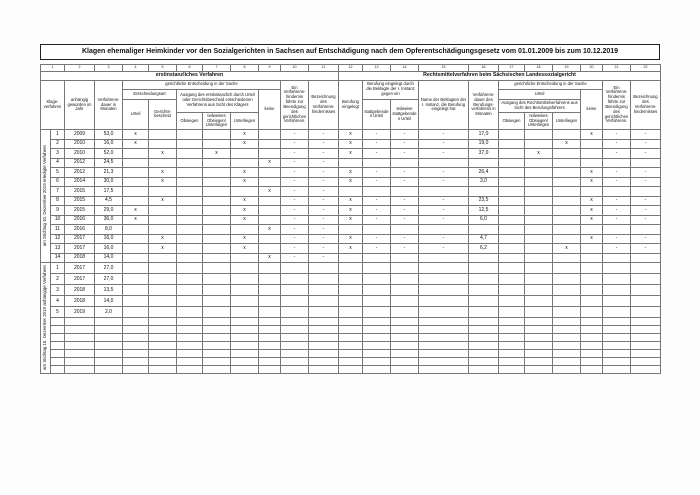 This screenshot has height=495, width=700. What do you see at coordinates (57, 279) in the screenshot?
I see `row-number-cell: 2` at bounding box center [57, 279].